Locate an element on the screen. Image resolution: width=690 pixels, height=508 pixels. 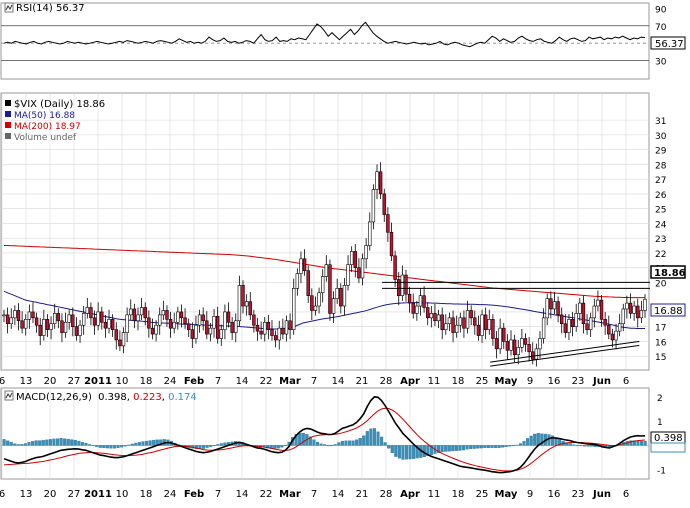
x-tick-bottom: 7 is located at coordinates (218, 494).